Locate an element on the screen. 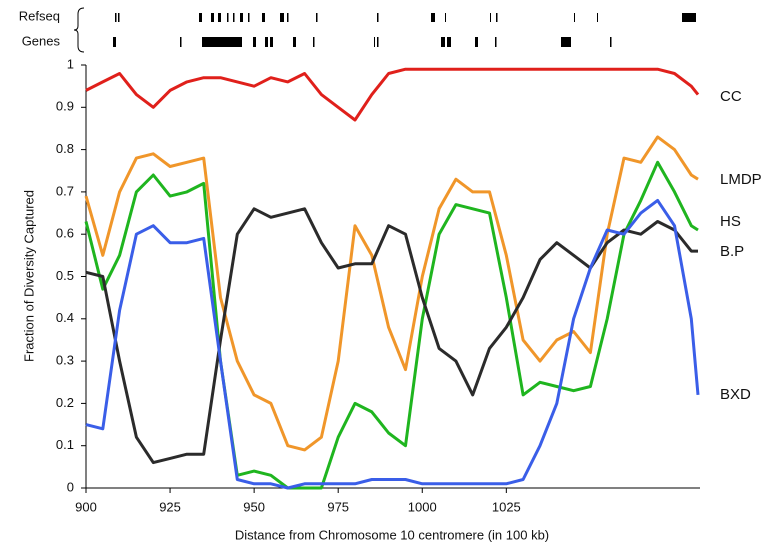 The width and height of the screenshot is (782, 547). y-tick-label: 0.7 is located at coordinates (65, 190).